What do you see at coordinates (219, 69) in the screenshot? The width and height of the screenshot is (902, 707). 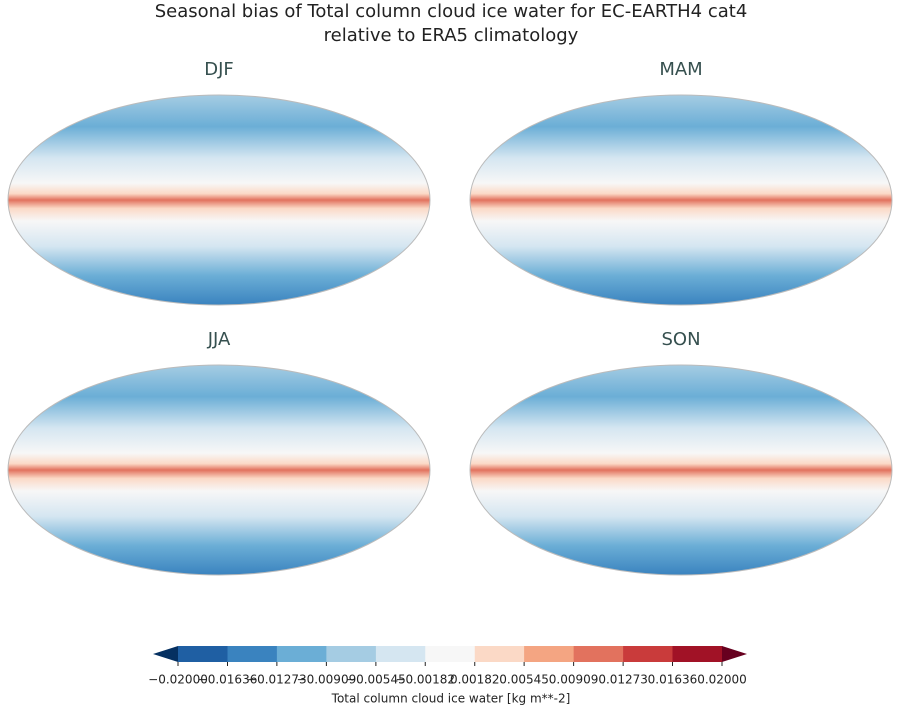 I see `panel-title: DJF` at bounding box center [219, 69].